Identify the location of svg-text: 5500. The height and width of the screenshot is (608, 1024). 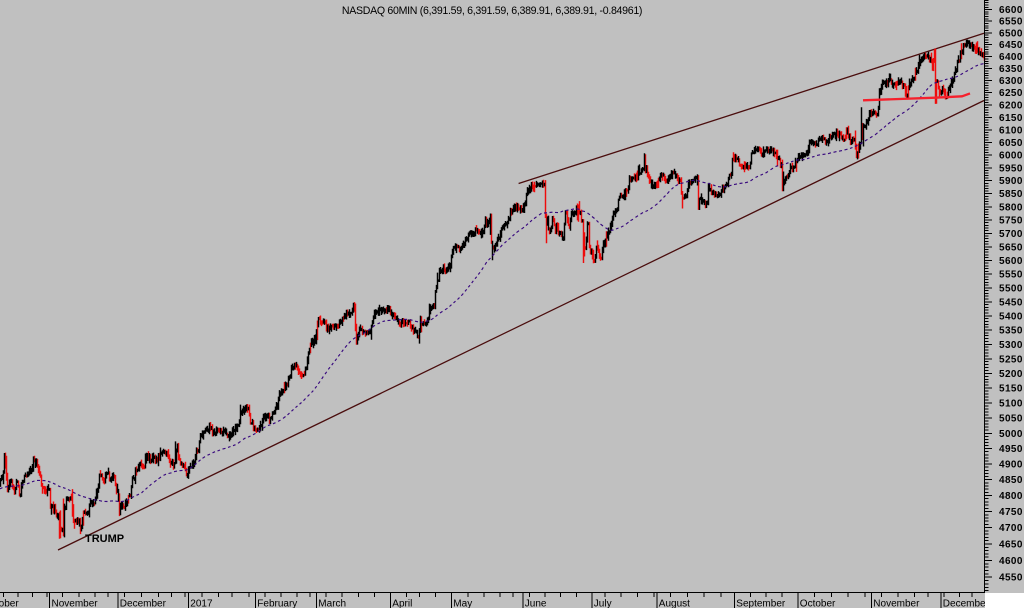
(1011, 288).